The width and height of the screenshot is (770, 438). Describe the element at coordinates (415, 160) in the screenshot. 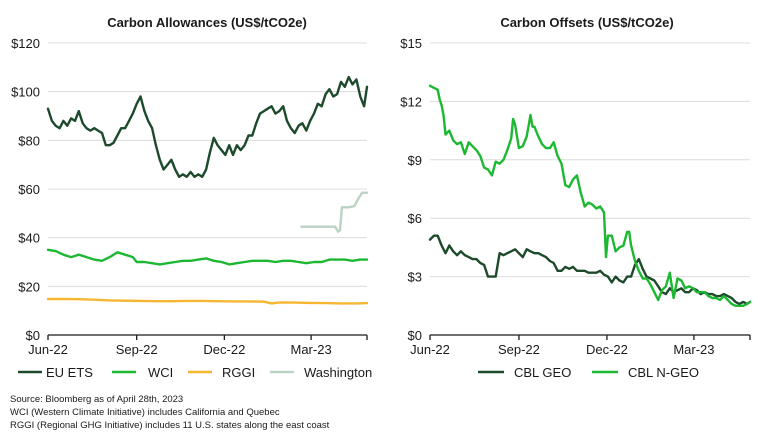

I see `y-tick-label: $9` at that location.